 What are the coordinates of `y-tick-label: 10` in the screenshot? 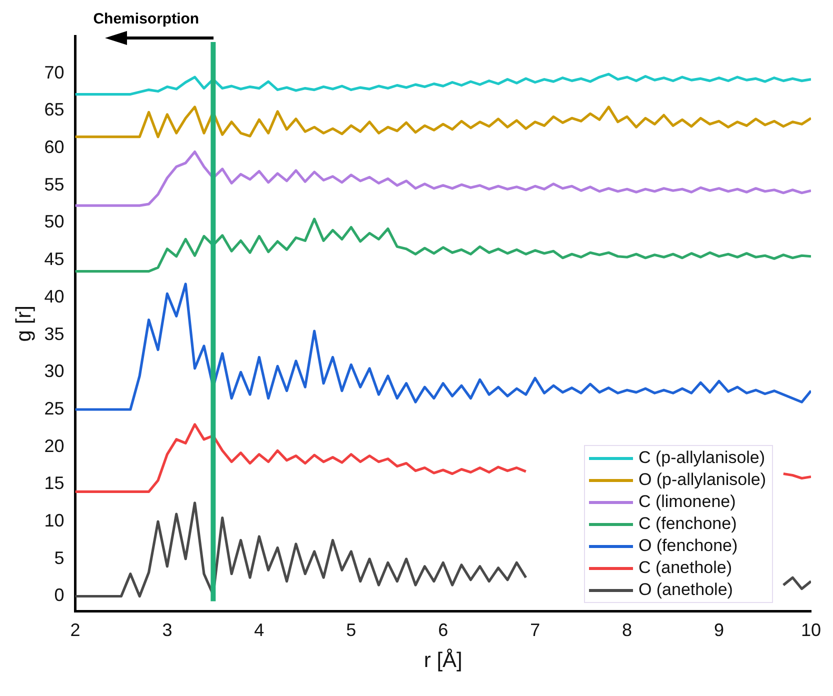 It's located at (54, 520).